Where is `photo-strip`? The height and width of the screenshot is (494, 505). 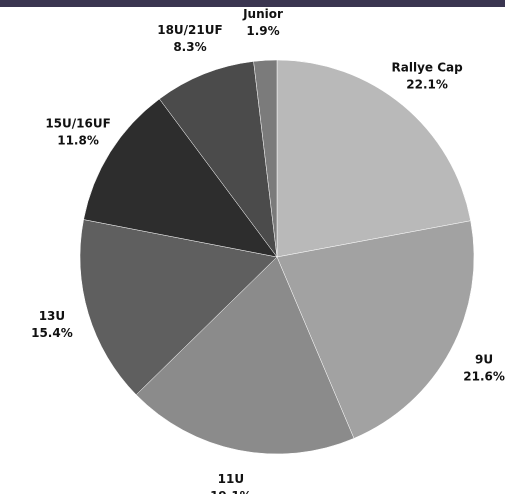
photo-strip is located at coordinates (252, 3).